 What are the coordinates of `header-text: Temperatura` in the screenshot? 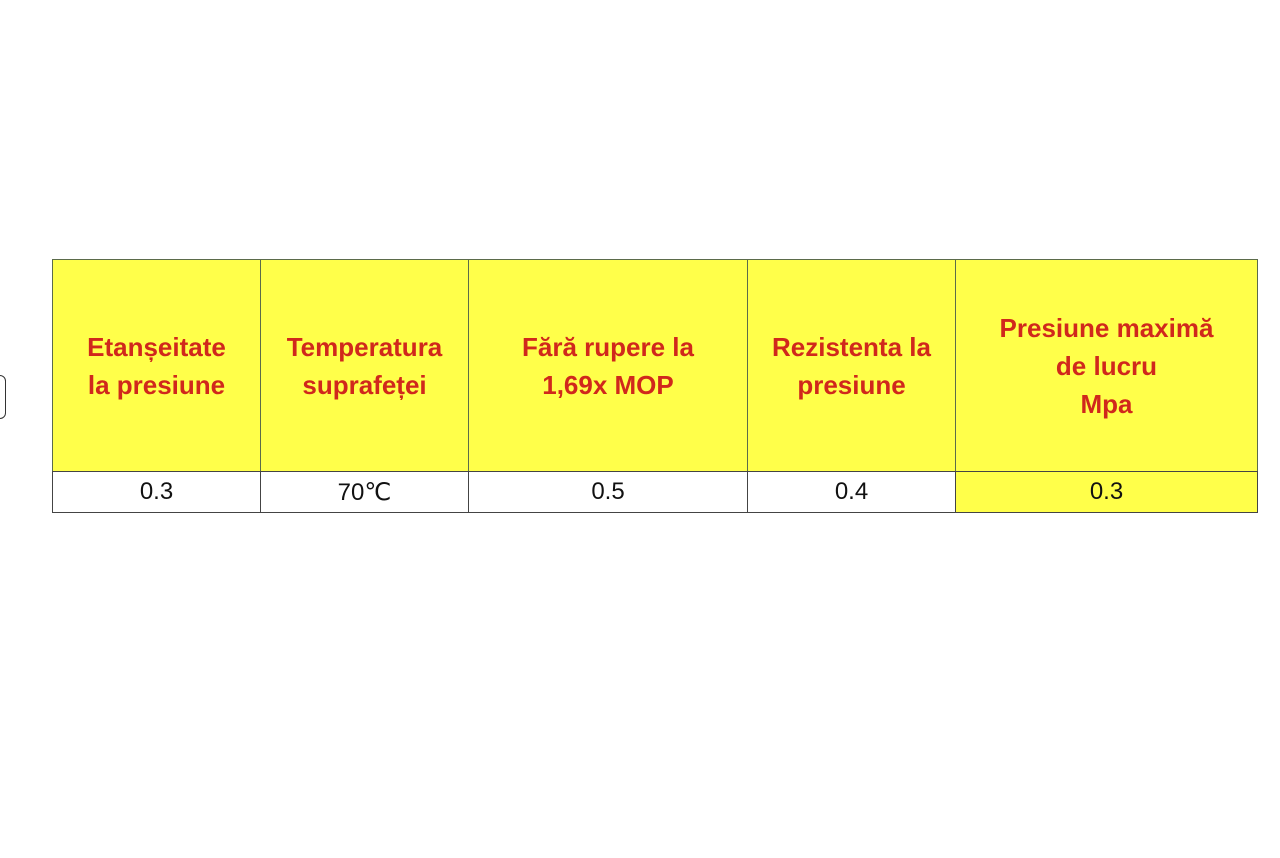 It's located at (364, 346).